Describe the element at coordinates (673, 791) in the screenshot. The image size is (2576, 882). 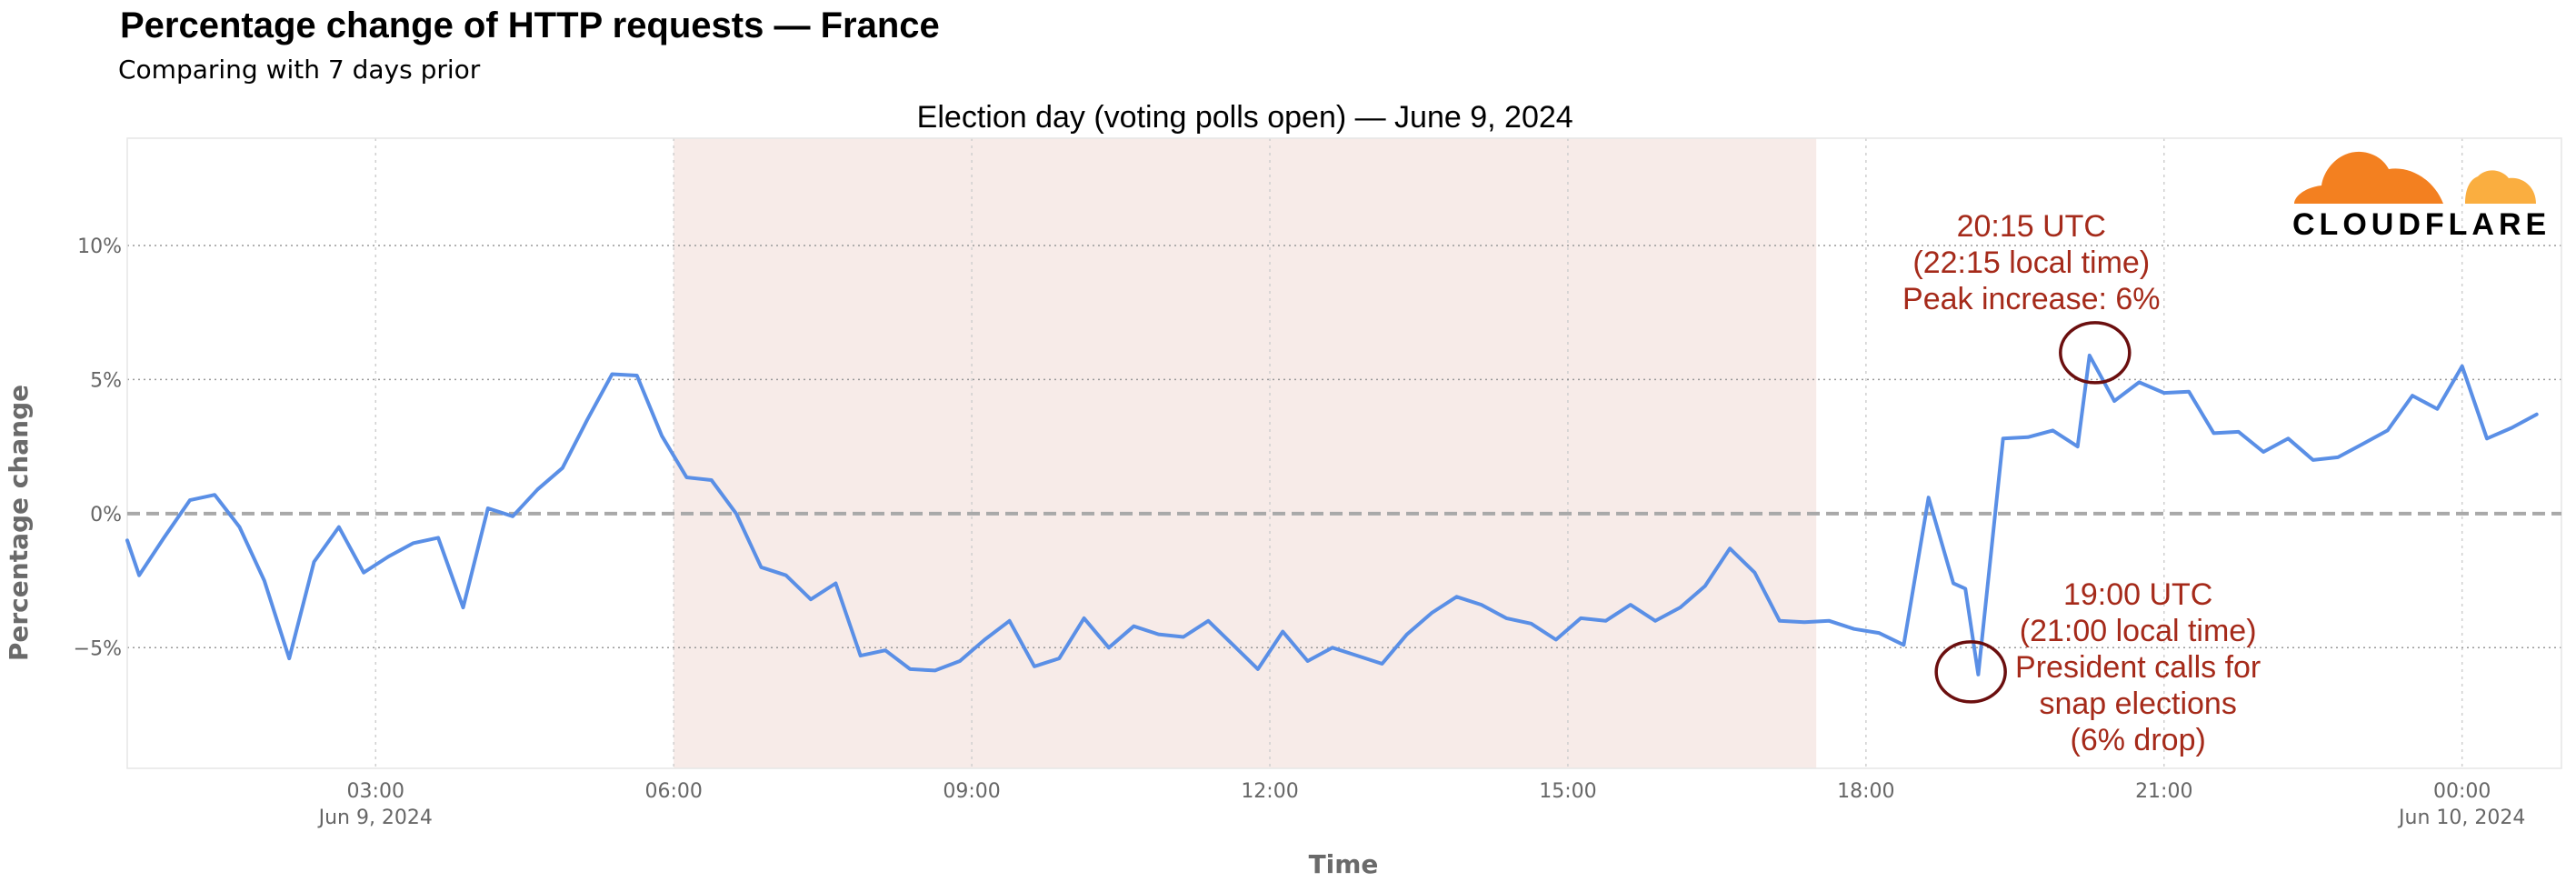
I see `x-tick-label: 06:00` at that location.